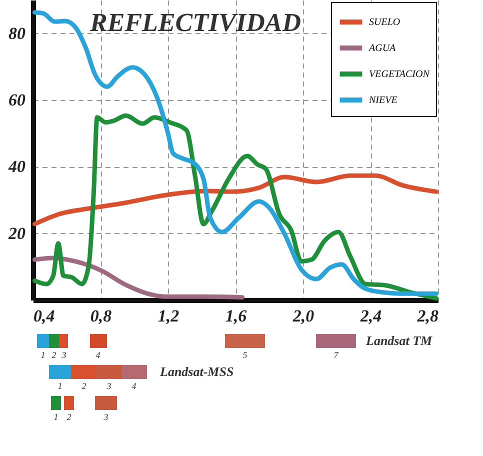 The image size is (483, 456). What do you see at coordinates (382, 48) in the screenshot?
I see `legend-label: AGUA` at bounding box center [382, 48].